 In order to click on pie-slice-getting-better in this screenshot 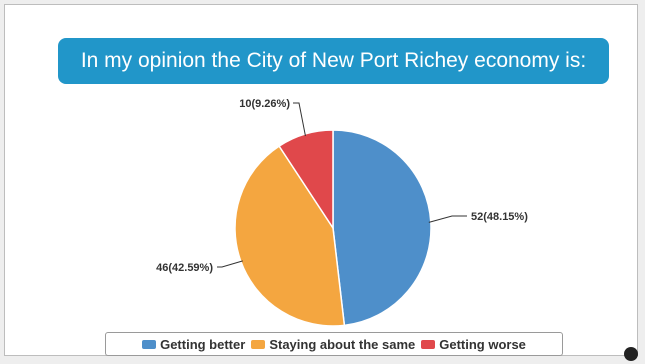, I will do `click(382, 228)`.